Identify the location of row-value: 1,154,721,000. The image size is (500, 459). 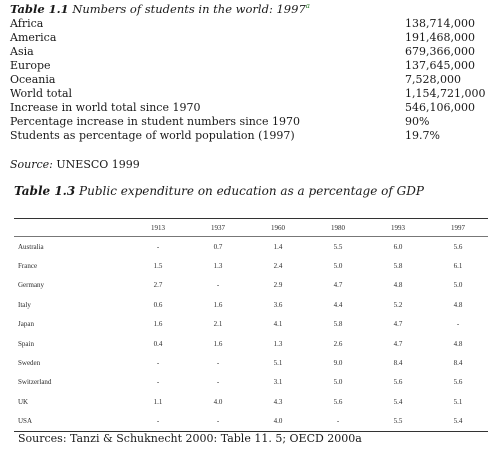
(445, 93).